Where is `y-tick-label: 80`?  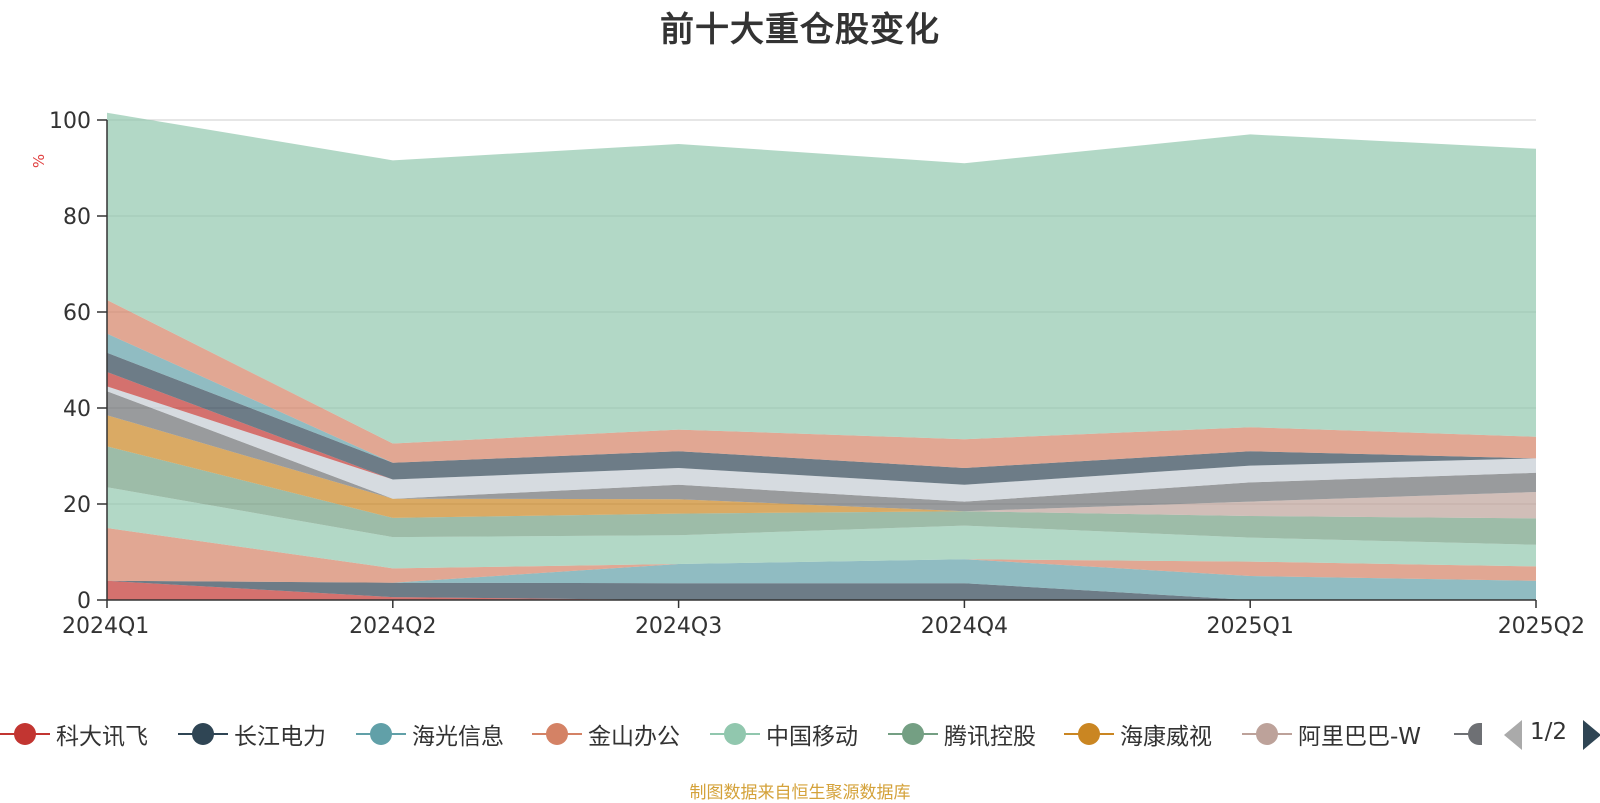 y-tick-label: 80 is located at coordinates (77, 217).